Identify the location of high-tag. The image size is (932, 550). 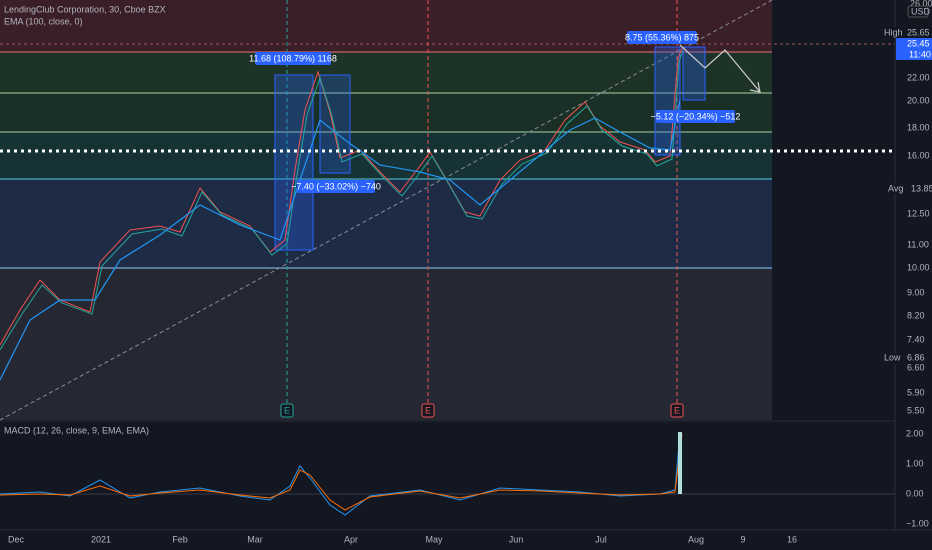
(906, 32).